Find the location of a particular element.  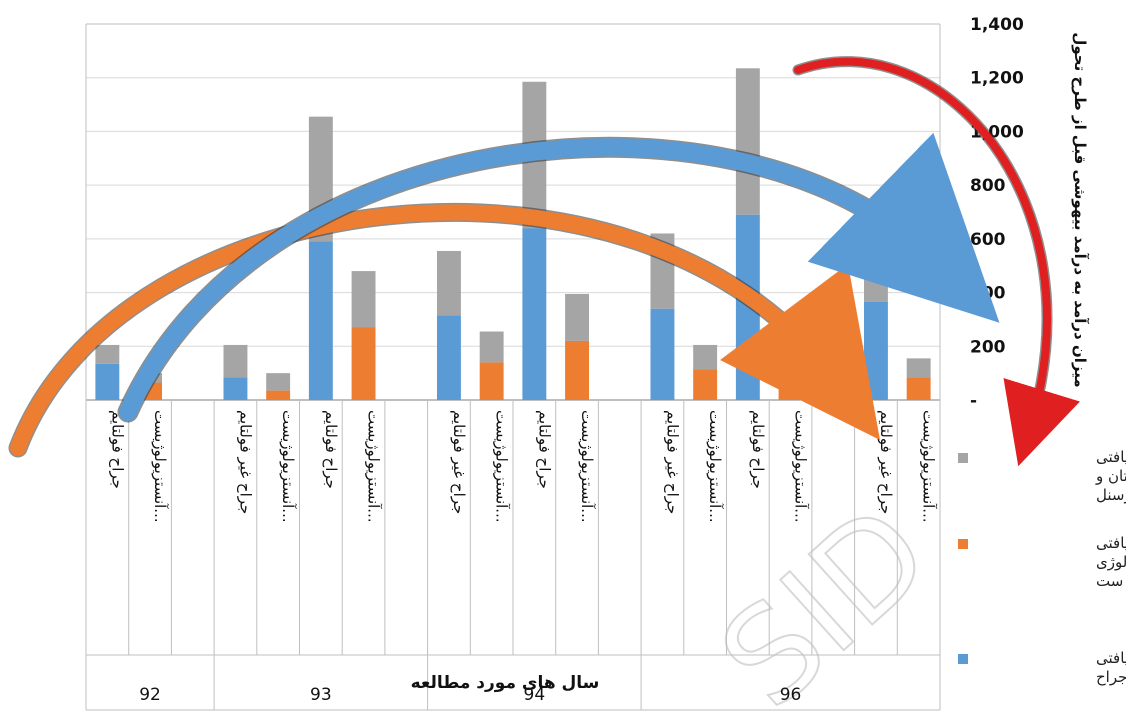

x-axis-label: سال های مورد مطالعه is located at coordinates (505, 683).